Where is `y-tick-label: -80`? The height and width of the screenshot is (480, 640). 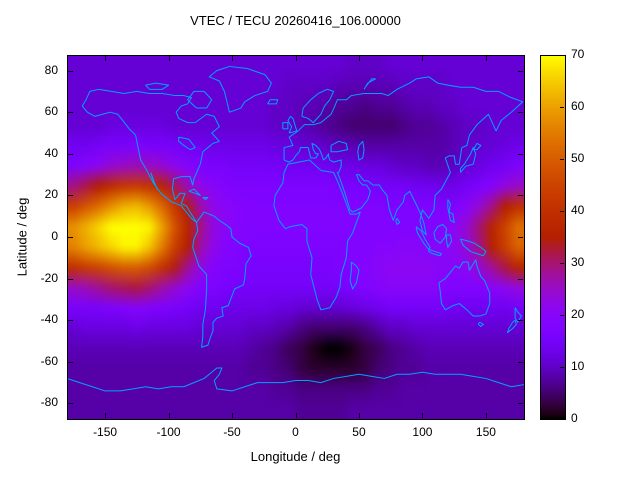 y-tick-label: -80 is located at coordinates (49, 402).